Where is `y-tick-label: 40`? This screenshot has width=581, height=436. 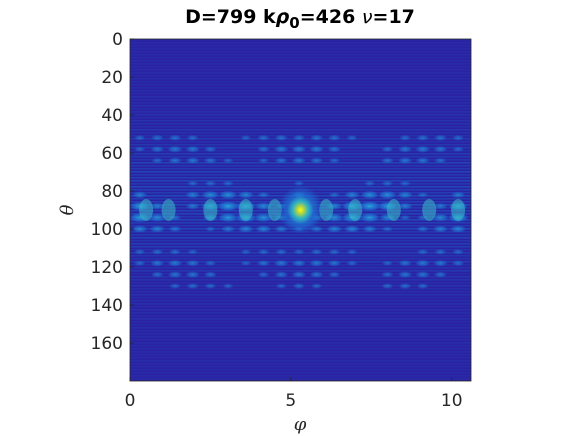
y-tick-label: 40 is located at coordinates (112, 116).